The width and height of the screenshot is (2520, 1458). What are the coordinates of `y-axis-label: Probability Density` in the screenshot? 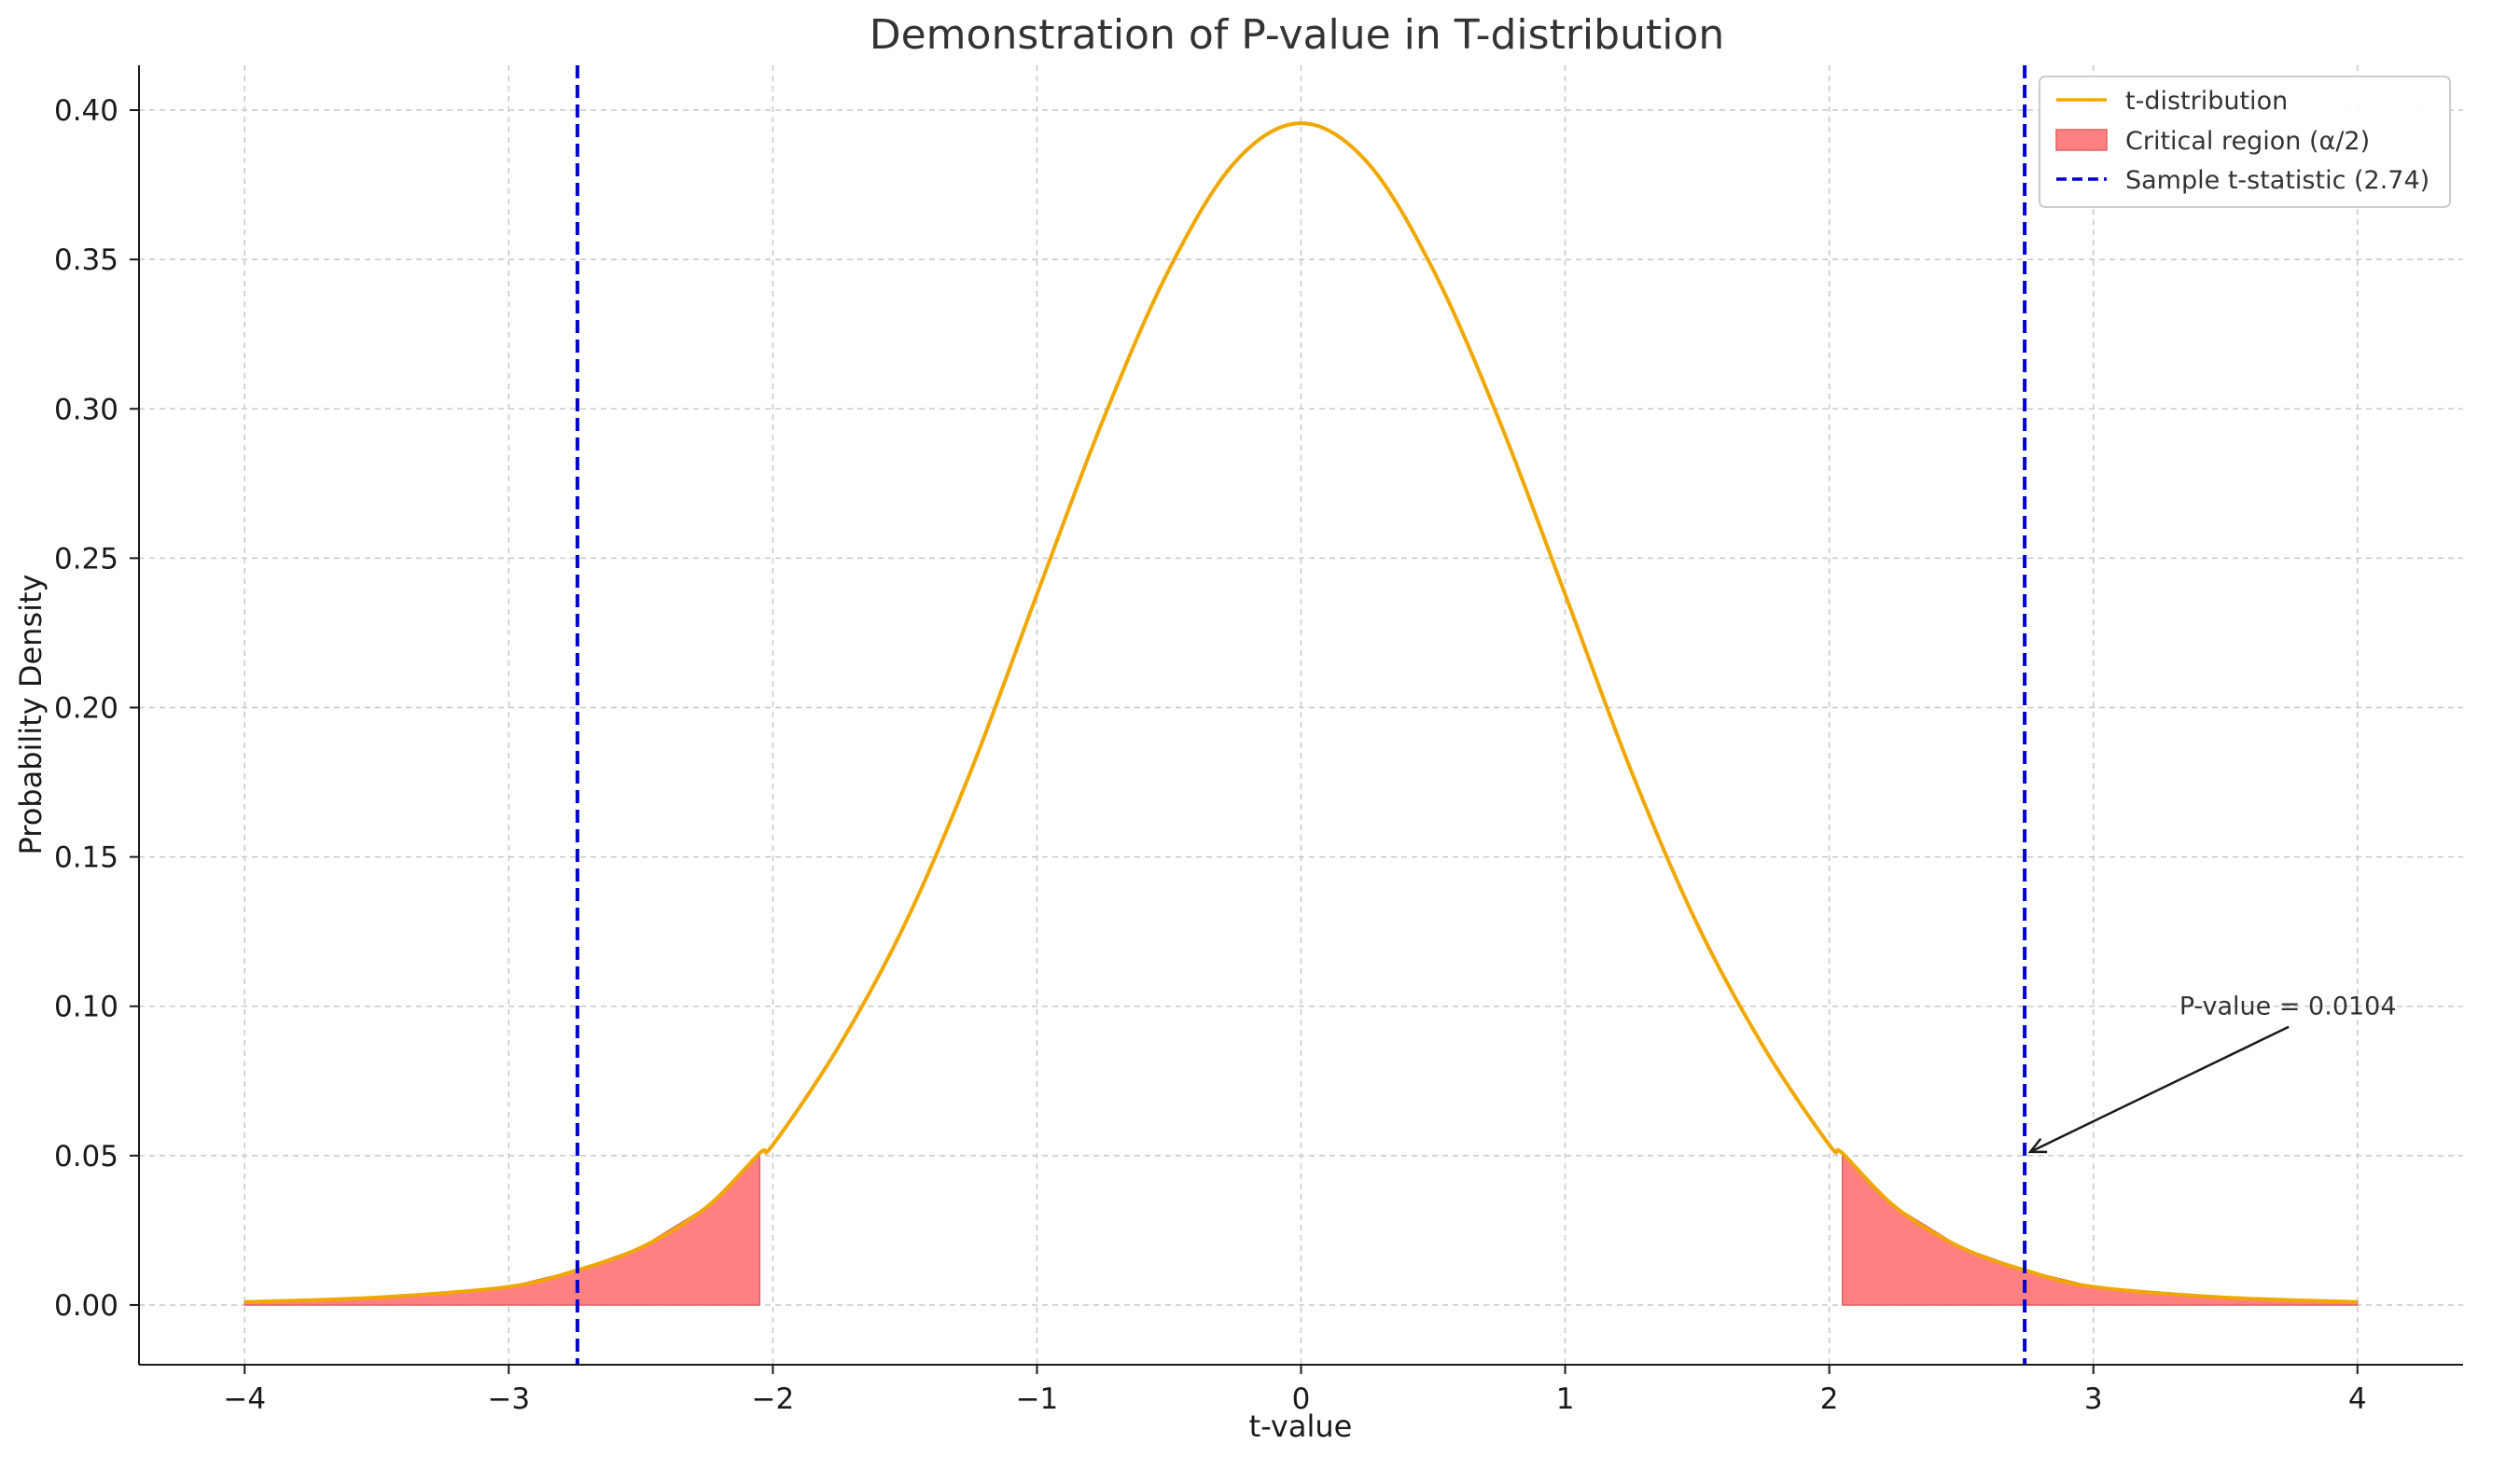 It's located at (31, 715).